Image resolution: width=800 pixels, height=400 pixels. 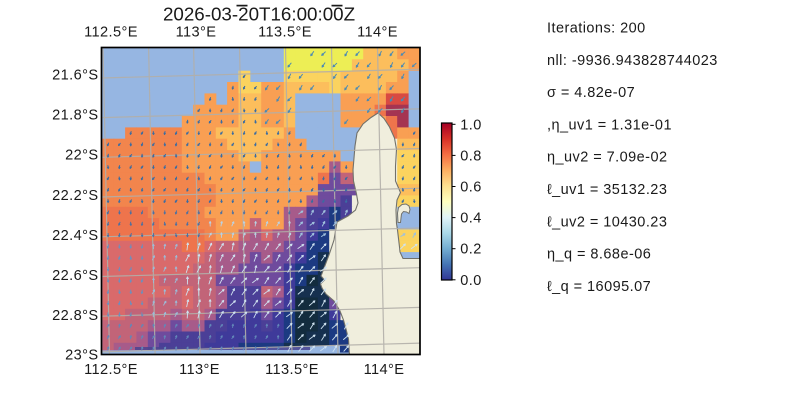 What do you see at coordinates (607, 222) in the screenshot?
I see `svg-text: ℓ_uv2 = 10430.23` at bounding box center [607, 222].